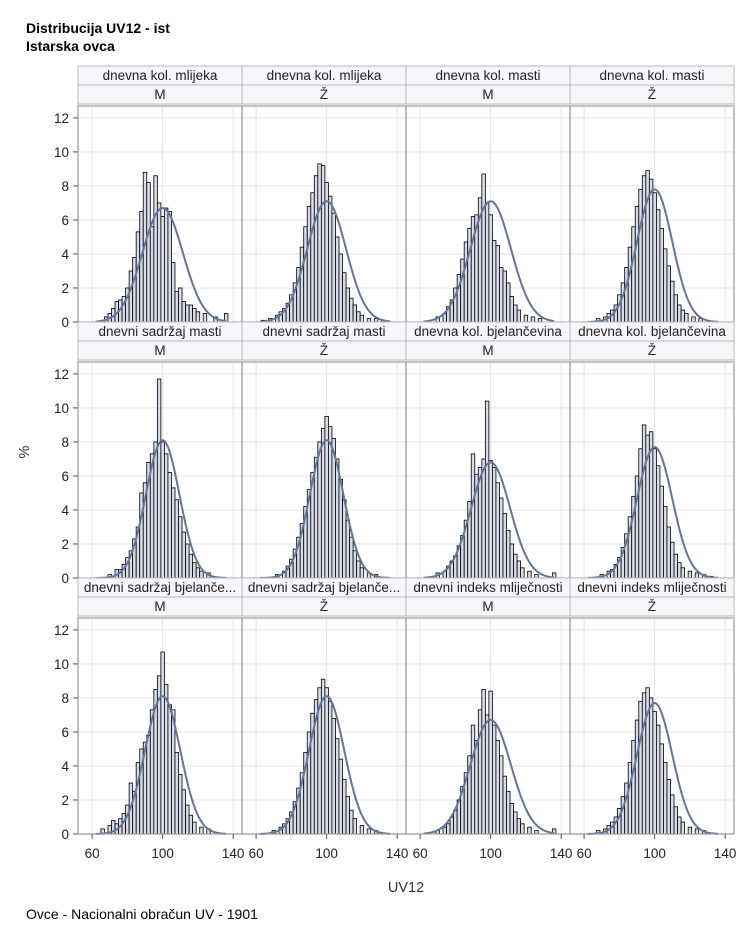 This screenshot has width=756, height=945. What do you see at coordinates (65, 834) in the screenshot?
I see `y-tick-label: 0` at bounding box center [65, 834].